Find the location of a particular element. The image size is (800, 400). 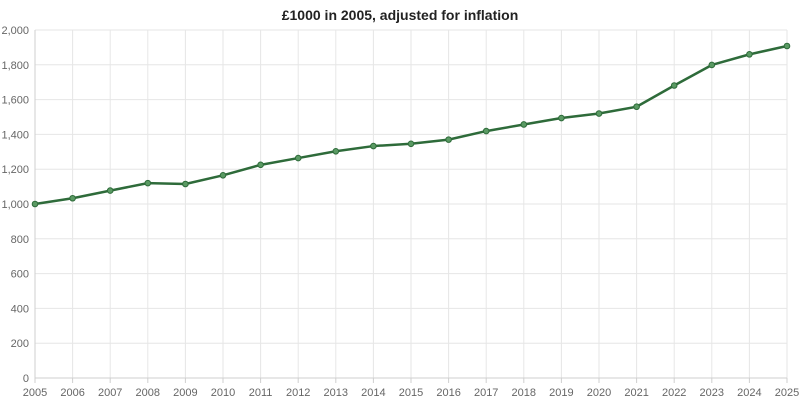

x-tick-label: 2009 is located at coordinates (185, 393).